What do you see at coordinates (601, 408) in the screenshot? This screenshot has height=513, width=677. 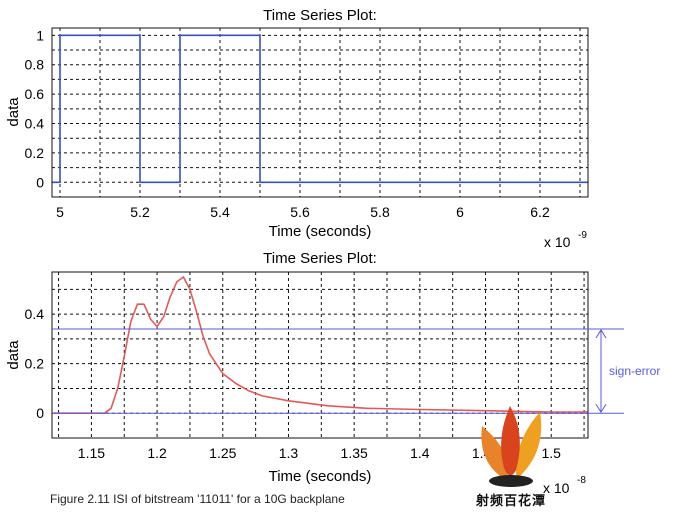 I see `arrow-down-icon` at bounding box center [601, 408].